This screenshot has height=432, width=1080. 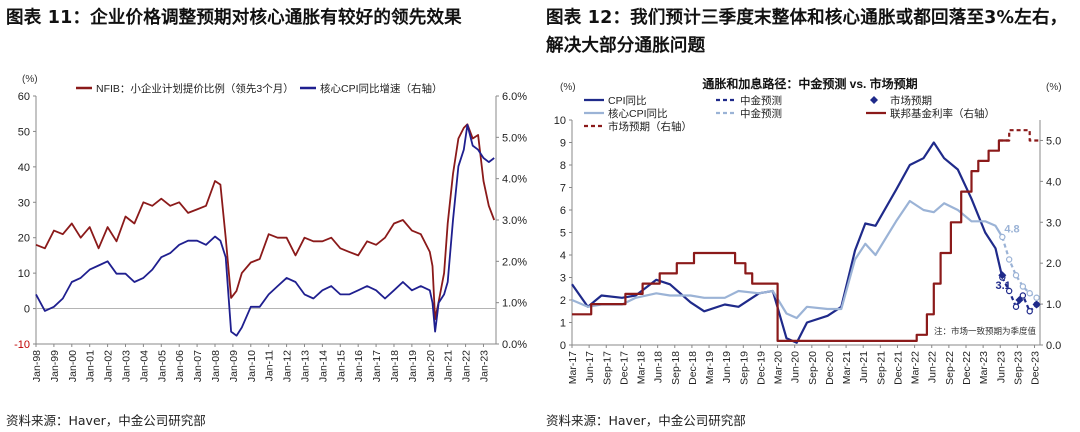 I want to click on figure-11-title: 图表 11：企业价格调整预期对核心通胀有较好的领先效果, so click(x=234, y=18).